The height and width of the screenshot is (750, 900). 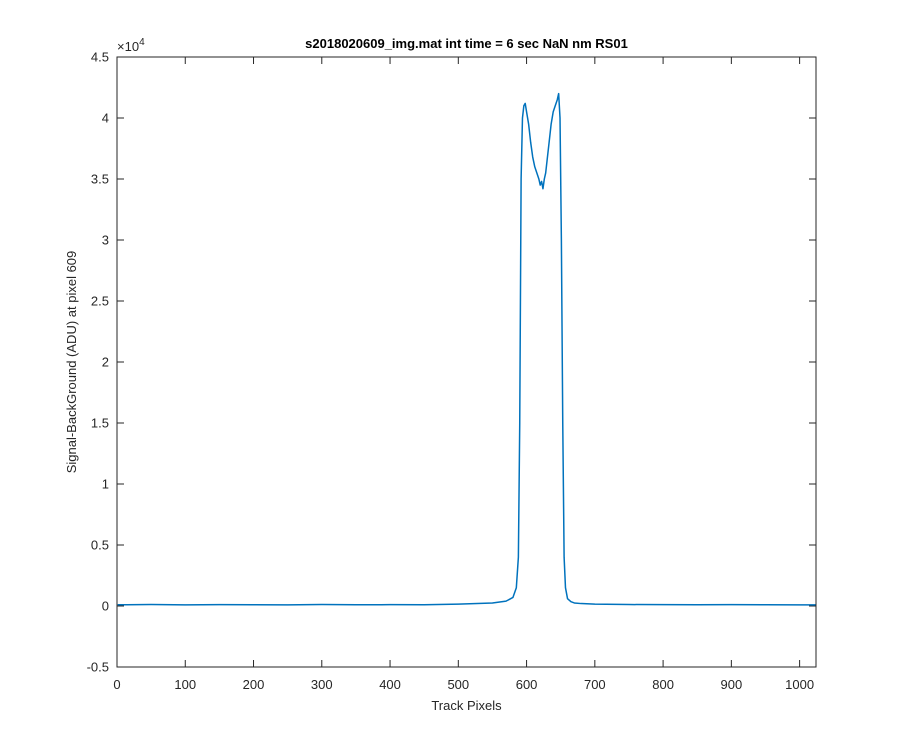 What do you see at coordinates (390, 684) in the screenshot?
I see `x-tick-label: 400` at bounding box center [390, 684].